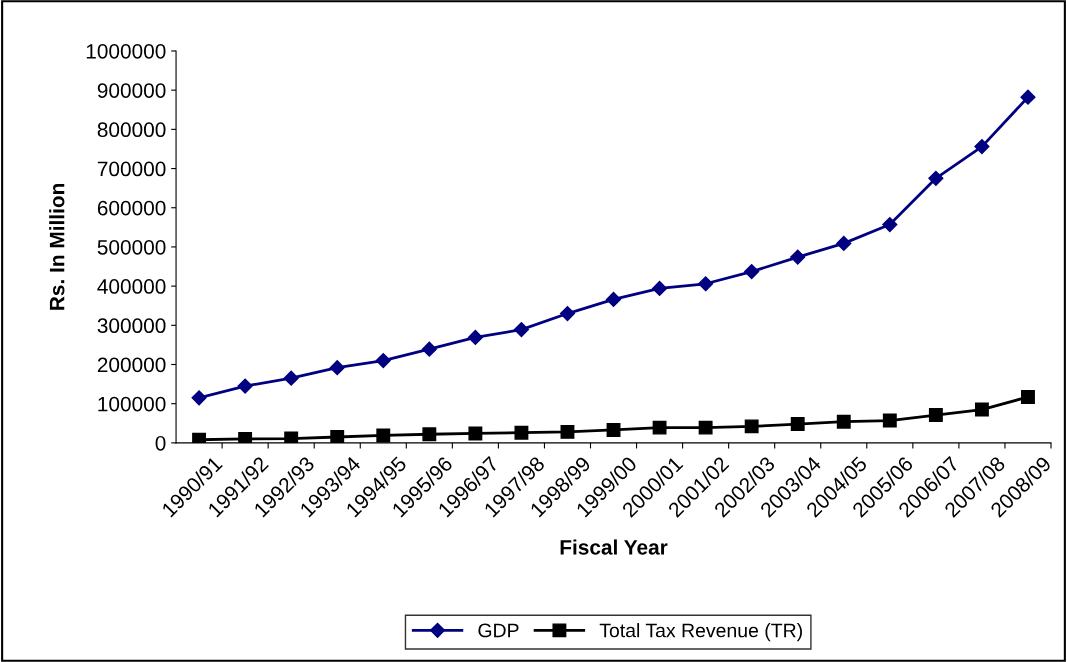  What do you see at coordinates (131, 90) in the screenshot?
I see `y-tick-label: 900000` at bounding box center [131, 90].